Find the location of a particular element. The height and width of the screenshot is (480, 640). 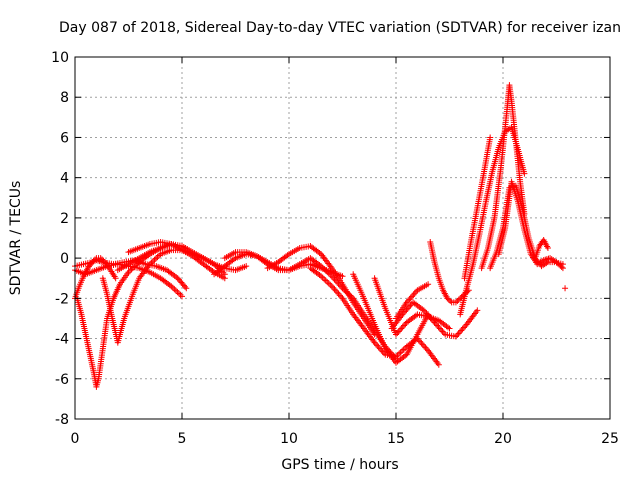

y-tick-label: 0 is located at coordinates (64, 259).